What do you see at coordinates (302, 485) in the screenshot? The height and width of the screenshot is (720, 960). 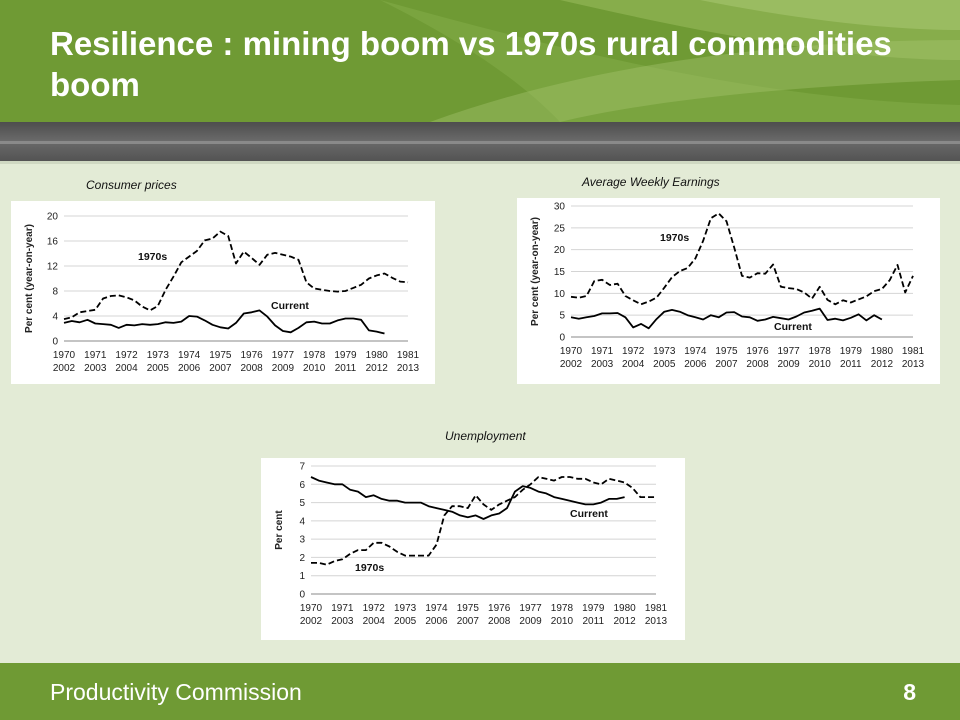 I see `y-tick-label: 6` at bounding box center [302, 485].